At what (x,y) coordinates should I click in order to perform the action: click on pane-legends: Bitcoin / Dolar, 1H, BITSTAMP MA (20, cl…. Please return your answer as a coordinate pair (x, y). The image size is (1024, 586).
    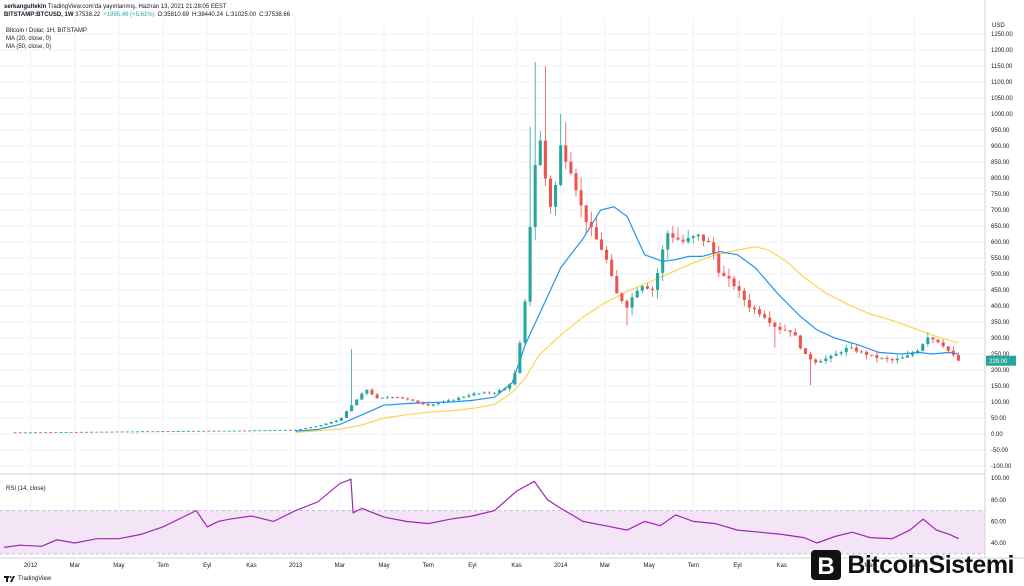
    Looking at the image, I should click on (46, 260).